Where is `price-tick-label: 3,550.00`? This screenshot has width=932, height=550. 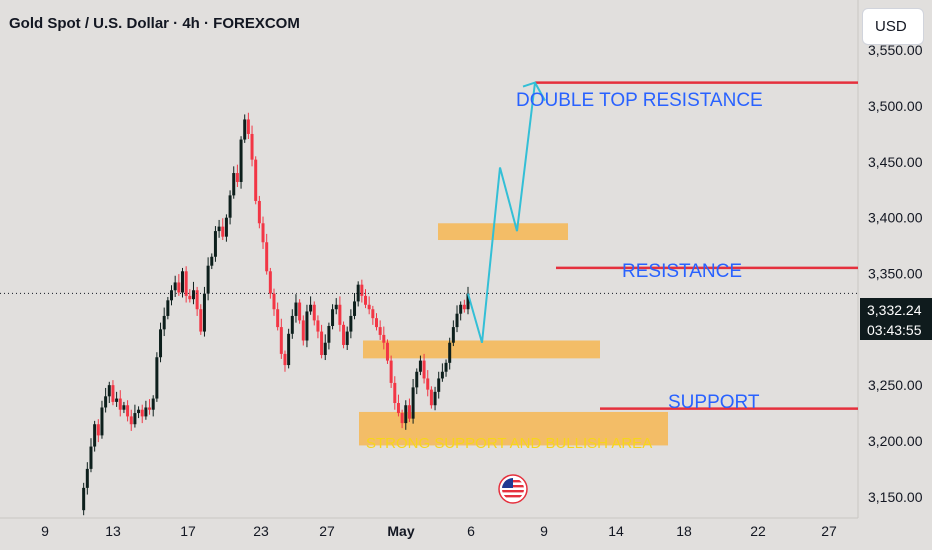
price-tick-label: 3,550.00 is located at coordinates (895, 50).